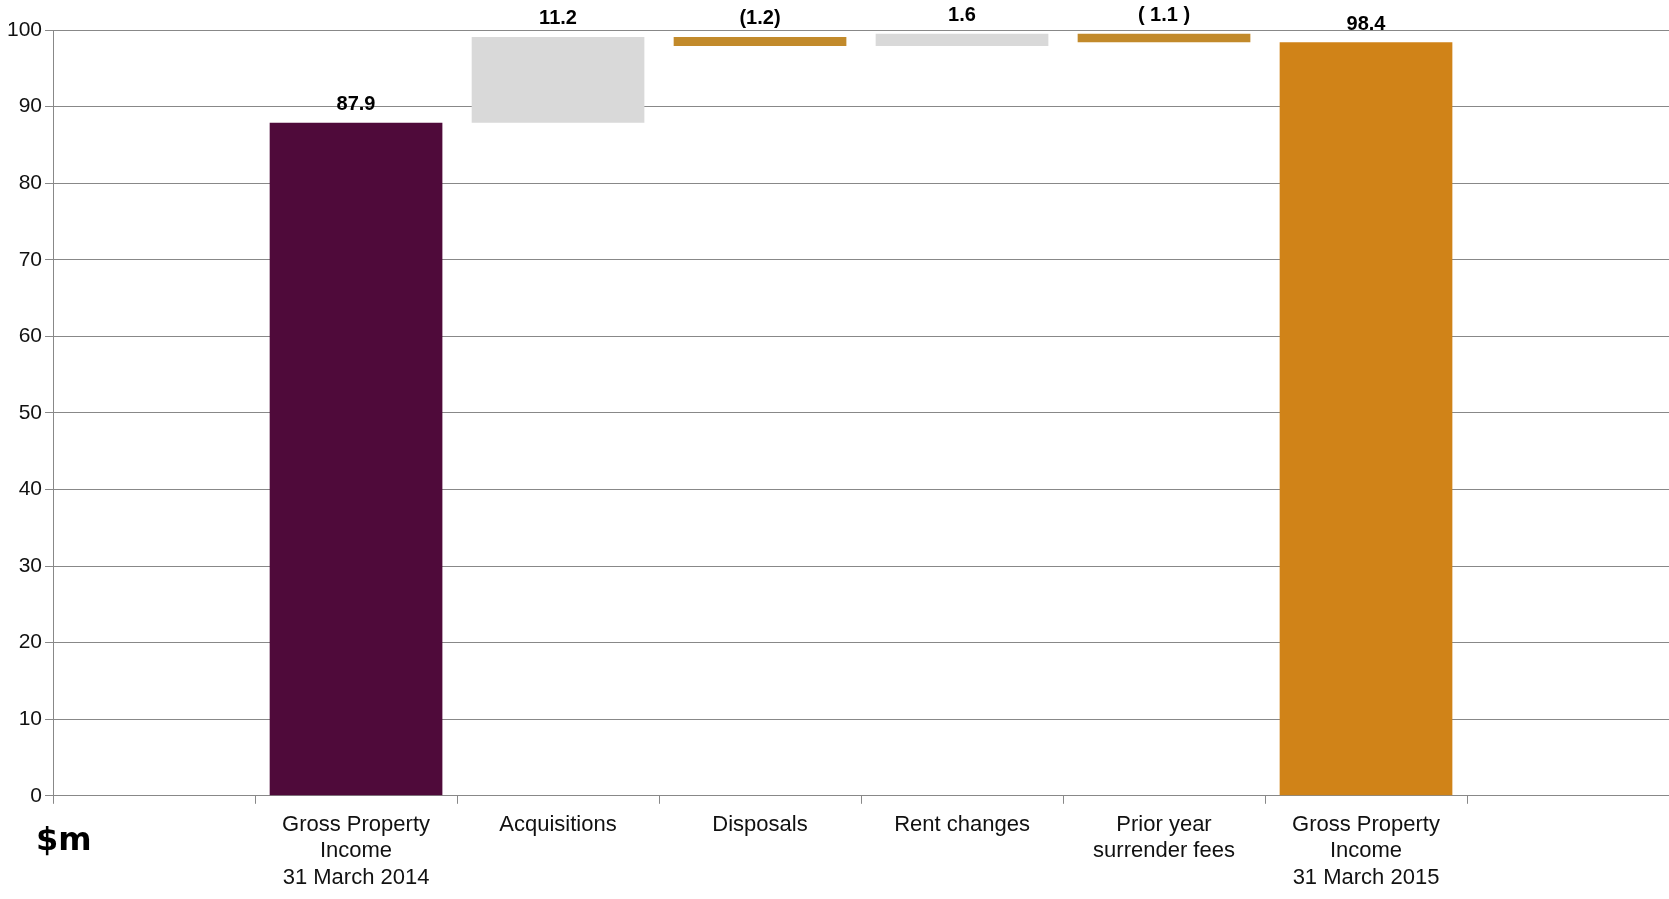 The image size is (1669, 899). Describe the element at coordinates (558, 824) in the screenshot. I see `x-tick-label: Acquisitions` at that location.